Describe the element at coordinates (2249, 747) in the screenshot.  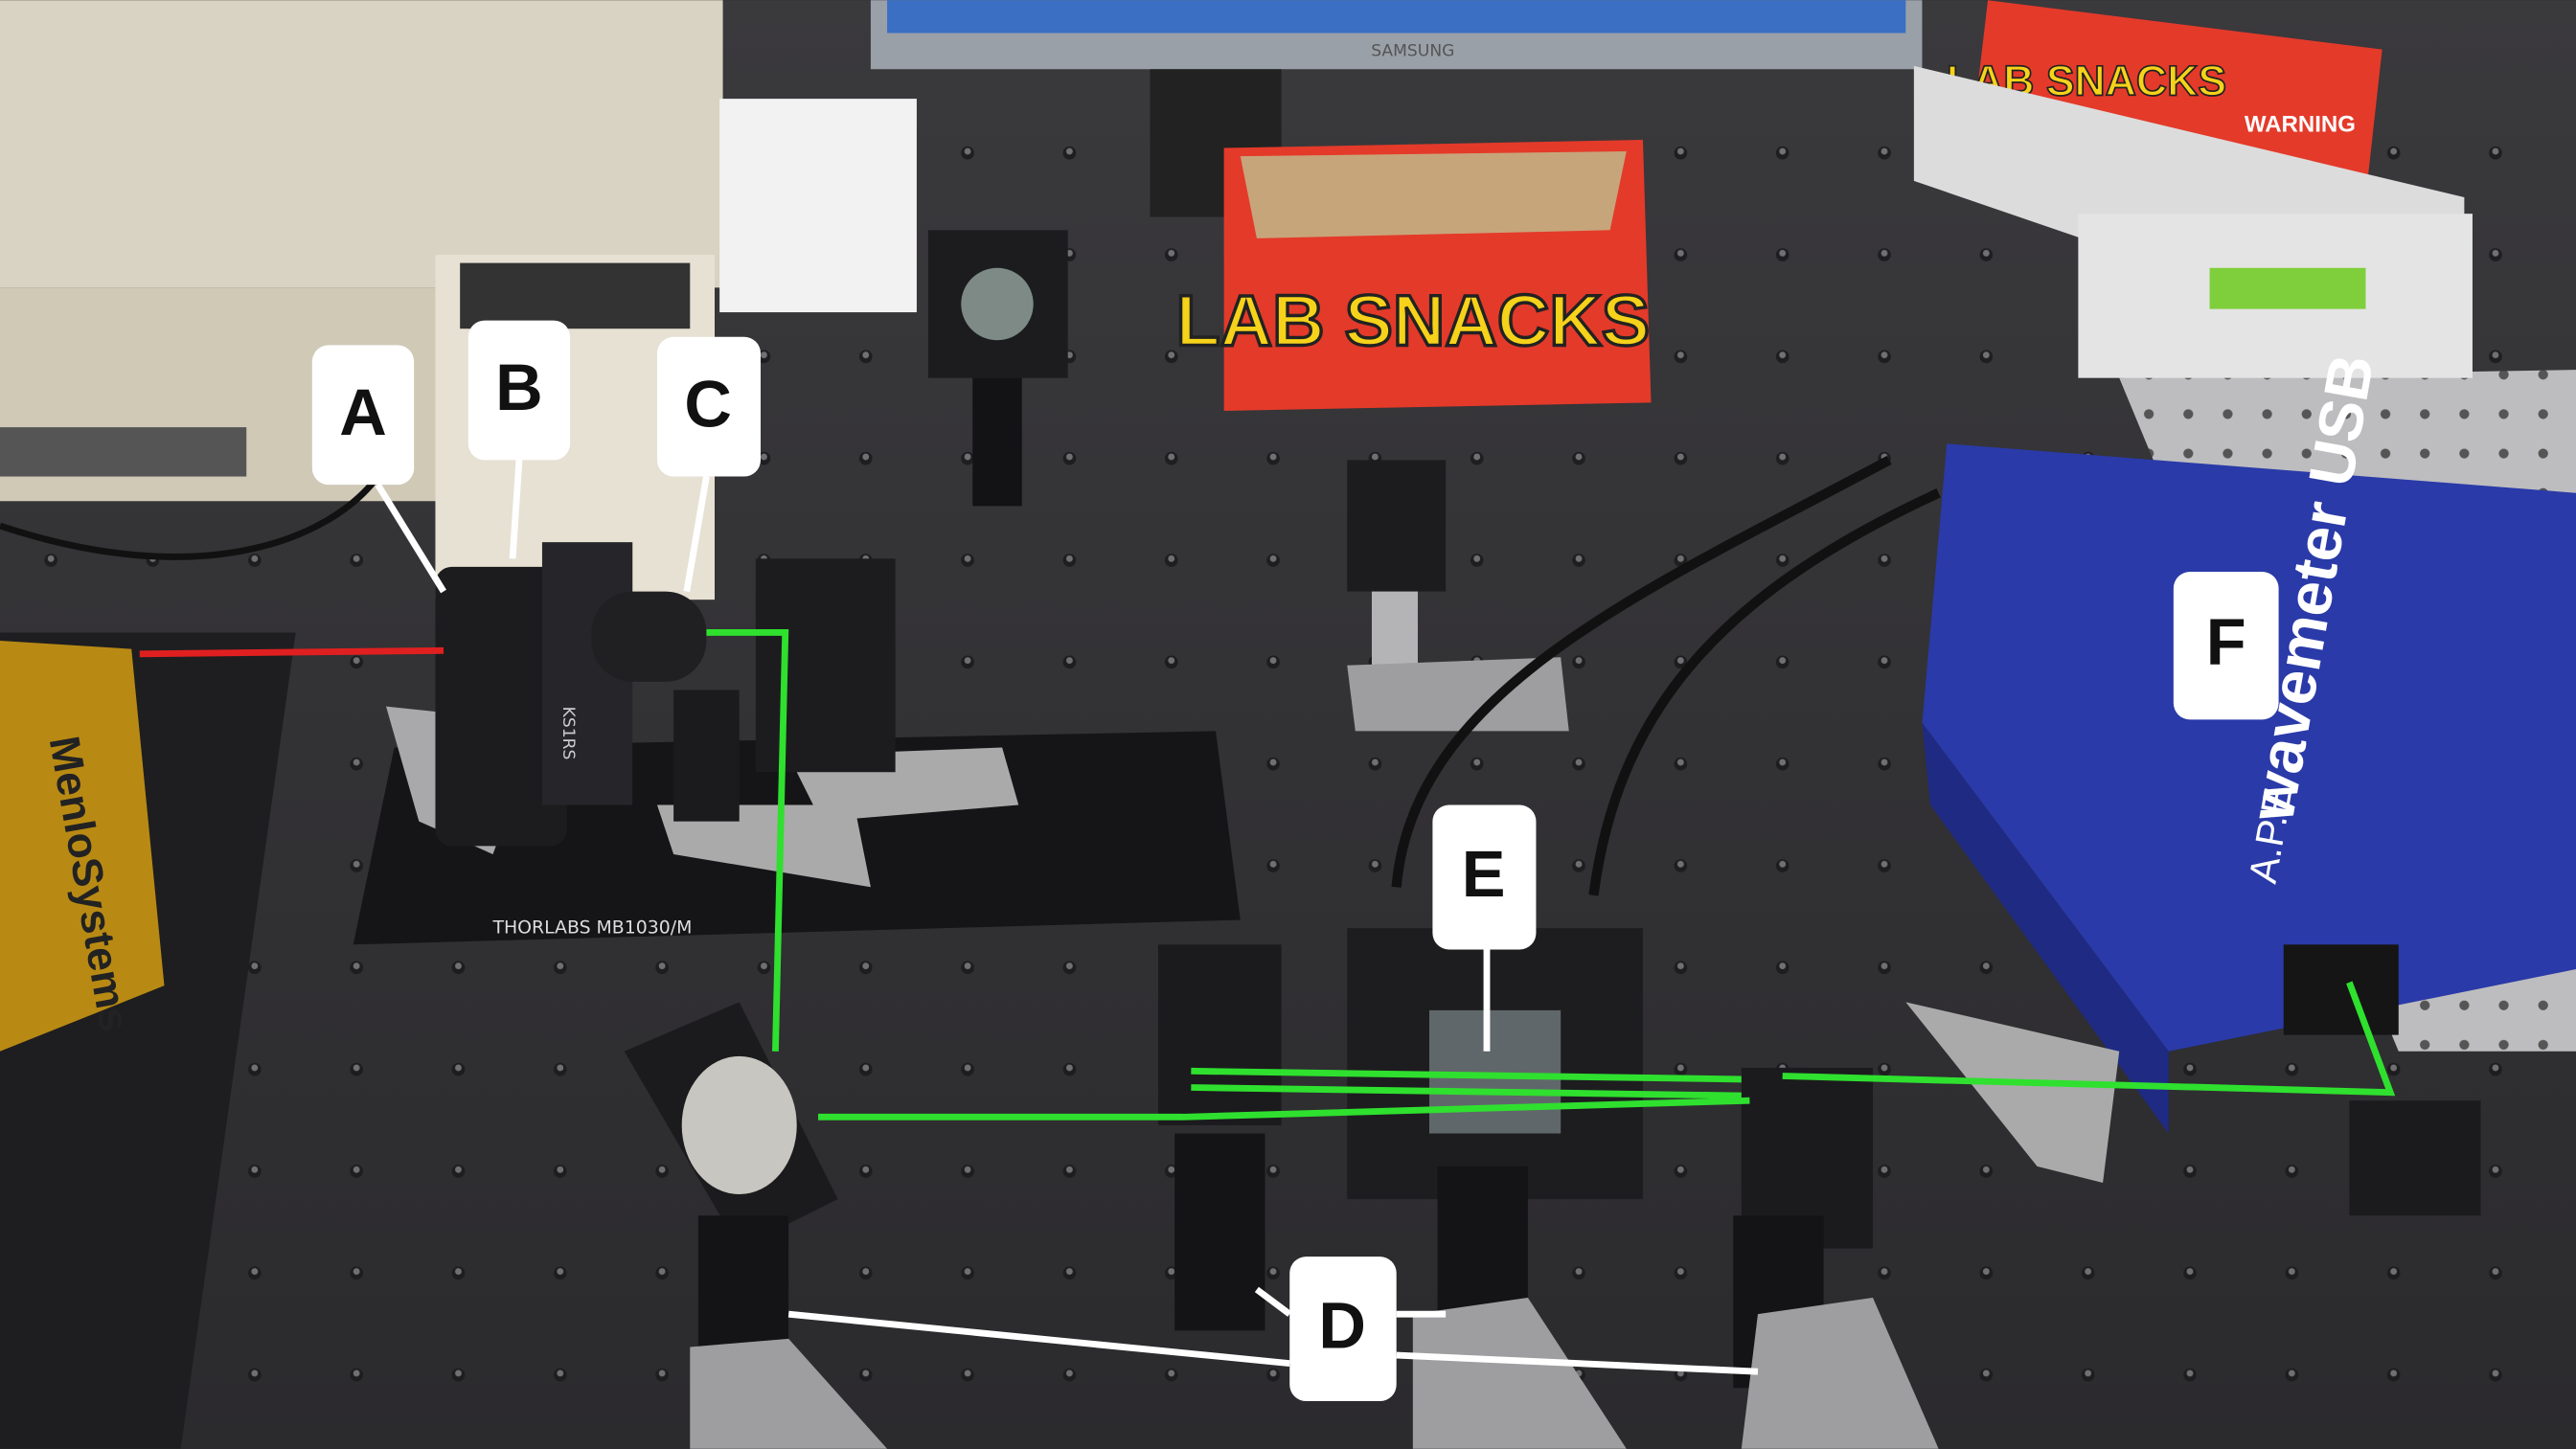
I see `wavemeter` at that location.